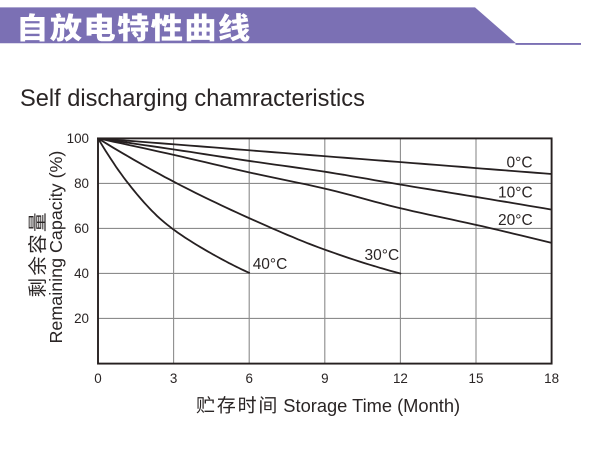 This screenshot has width=600, height=451. I want to click on svg-text:Self discharging chamracterist: Self discharging chamracteristics, so click(192, 99).